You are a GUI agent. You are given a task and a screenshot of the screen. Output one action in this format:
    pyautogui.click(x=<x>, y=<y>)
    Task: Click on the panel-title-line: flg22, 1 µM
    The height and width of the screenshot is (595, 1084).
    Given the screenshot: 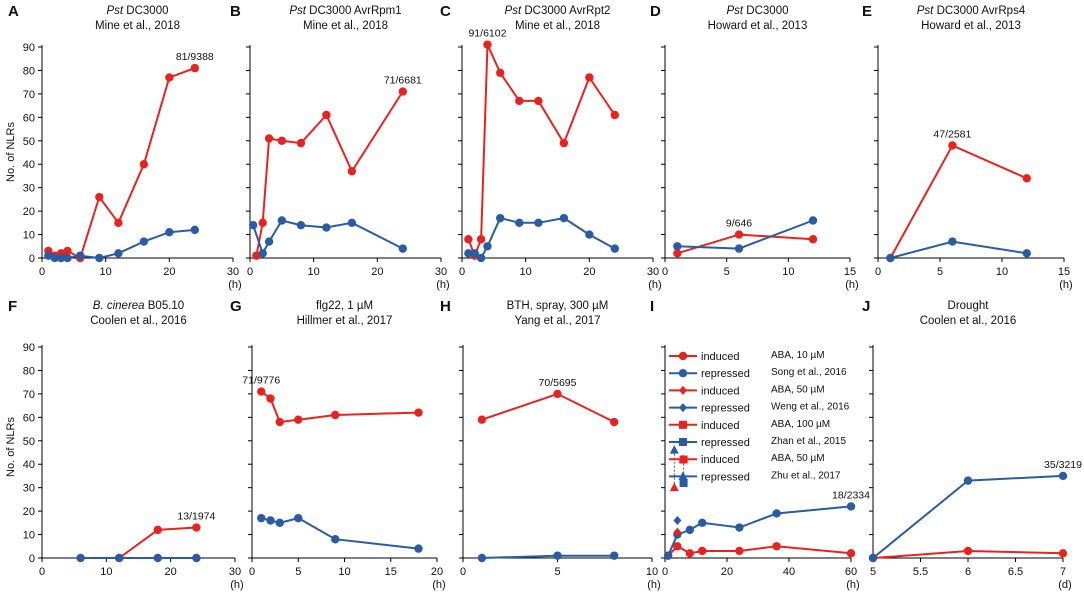 What is the action you would take?
    pyautogui.click(x=344, y=306)
    